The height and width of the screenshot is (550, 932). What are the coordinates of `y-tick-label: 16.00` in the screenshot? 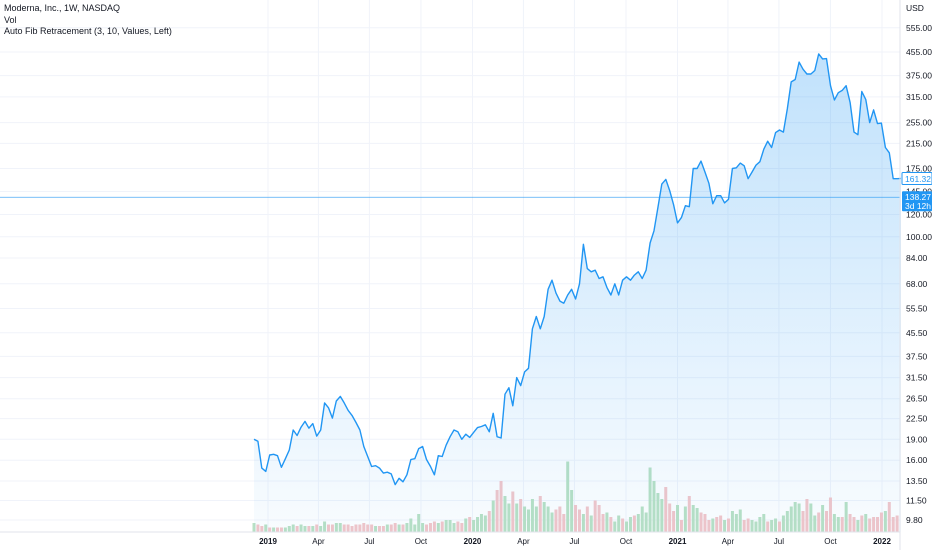 It's located at (917, 460).